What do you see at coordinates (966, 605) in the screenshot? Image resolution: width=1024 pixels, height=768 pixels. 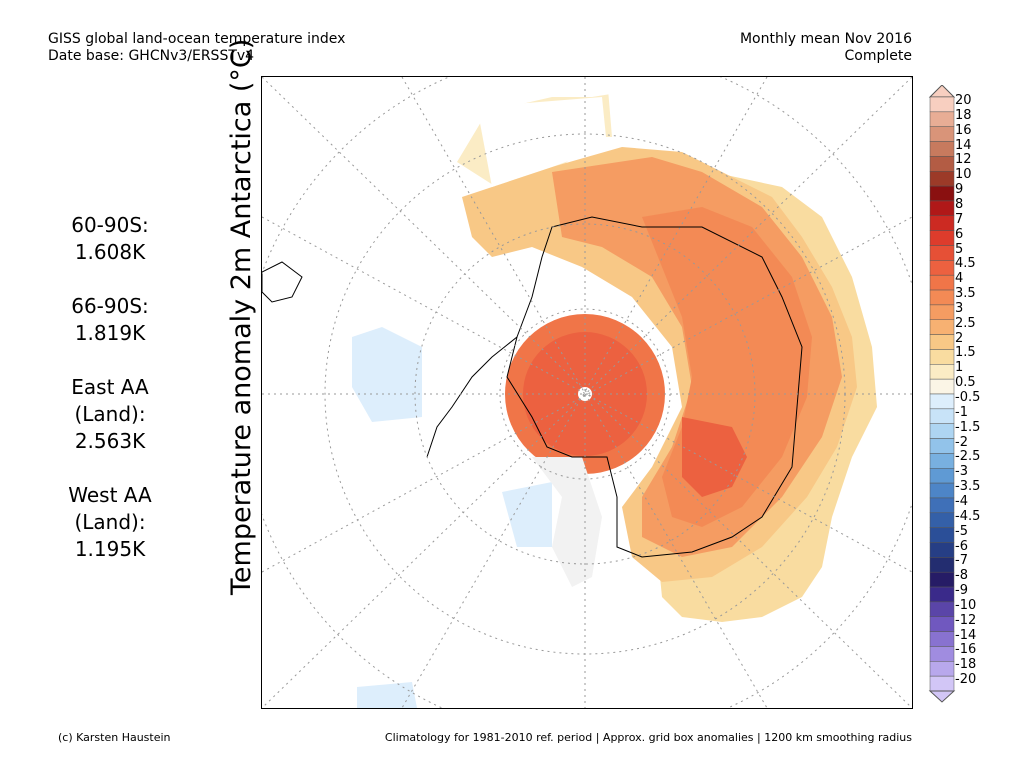 I see `colorbar-label: -10` at bounding box center [966, 605].